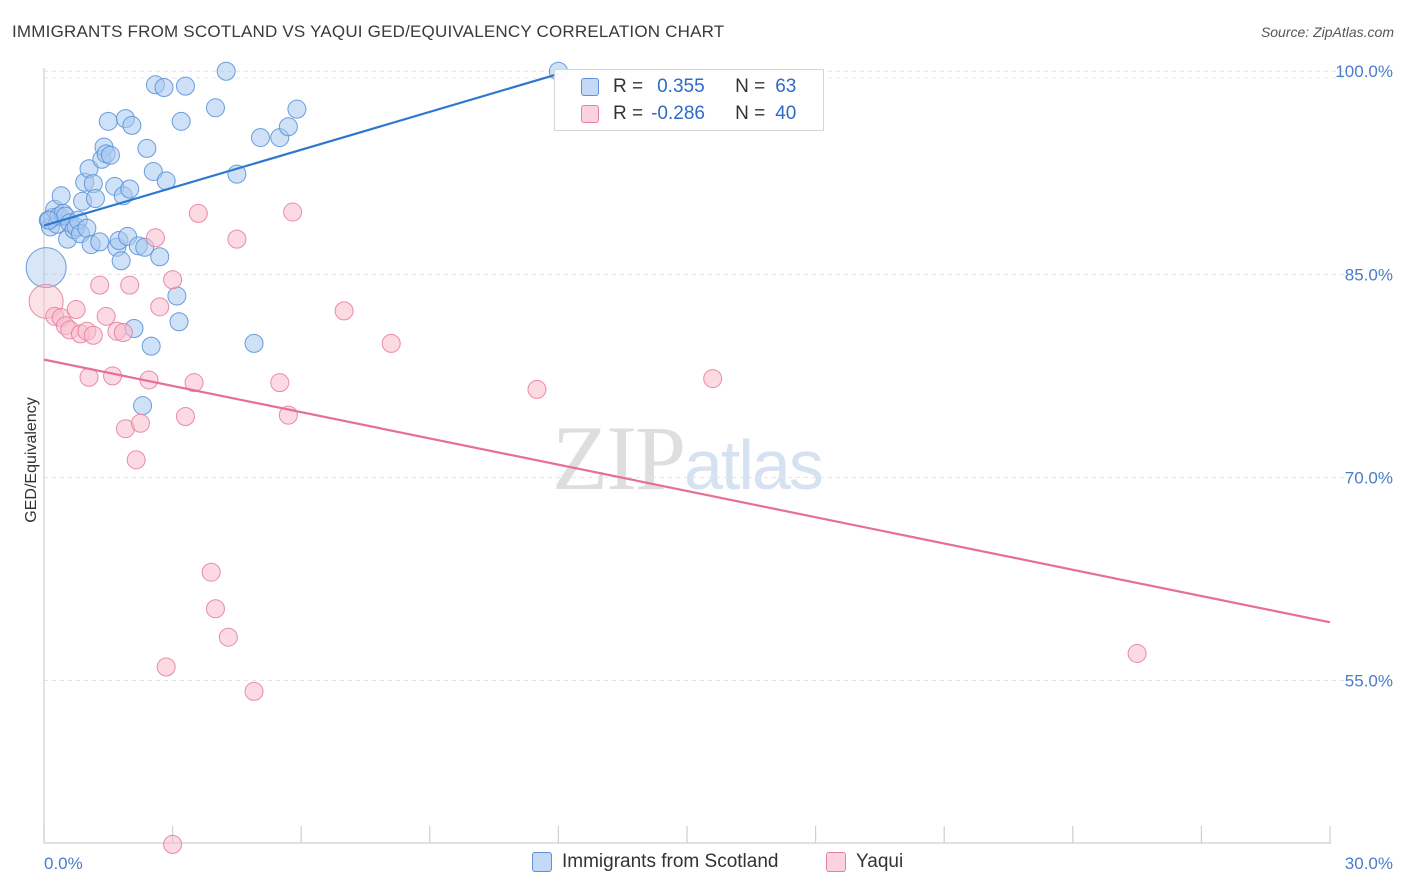 The width and height of the screenshot is (1406, 892). I want to click on correlation-legend: R = 0.355 N = 63 R = -0.286 N = 40, so click(689, 100).